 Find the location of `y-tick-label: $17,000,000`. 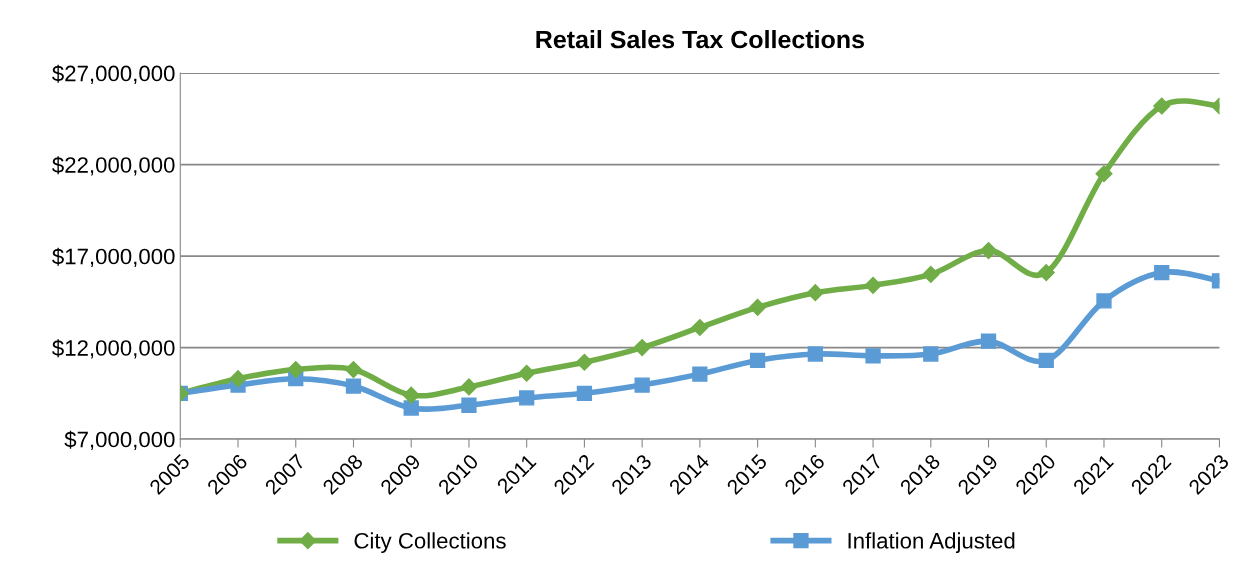

y-tick-label: $17,000,000 is located at coordinates (113, 257).